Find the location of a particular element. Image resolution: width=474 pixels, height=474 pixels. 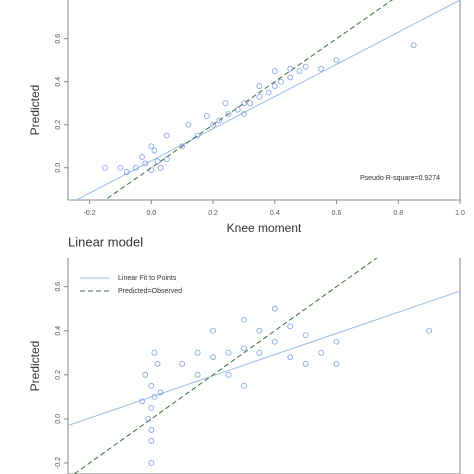

x-tick-label: 0.2 is located at coordinates (213, 213).